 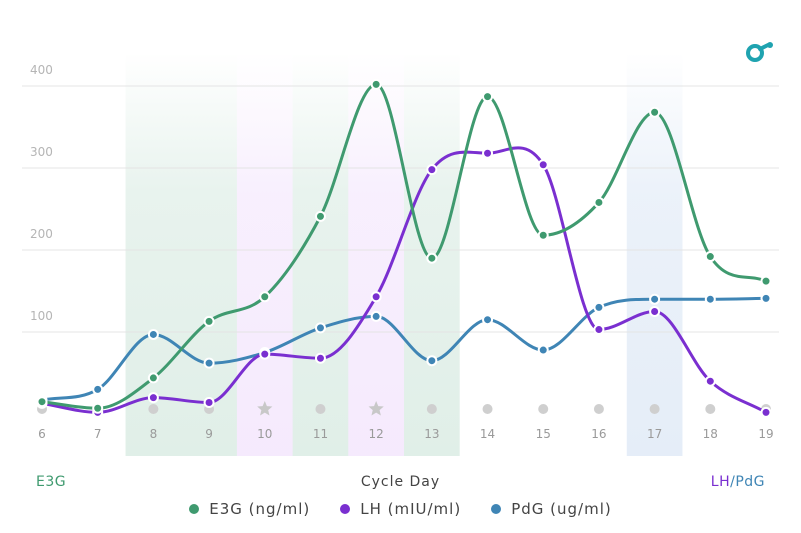 What do you see at coordinates (765, 434) in the screenshot?
I see `x-tick-label: 19` at bounding box center [765, 434].